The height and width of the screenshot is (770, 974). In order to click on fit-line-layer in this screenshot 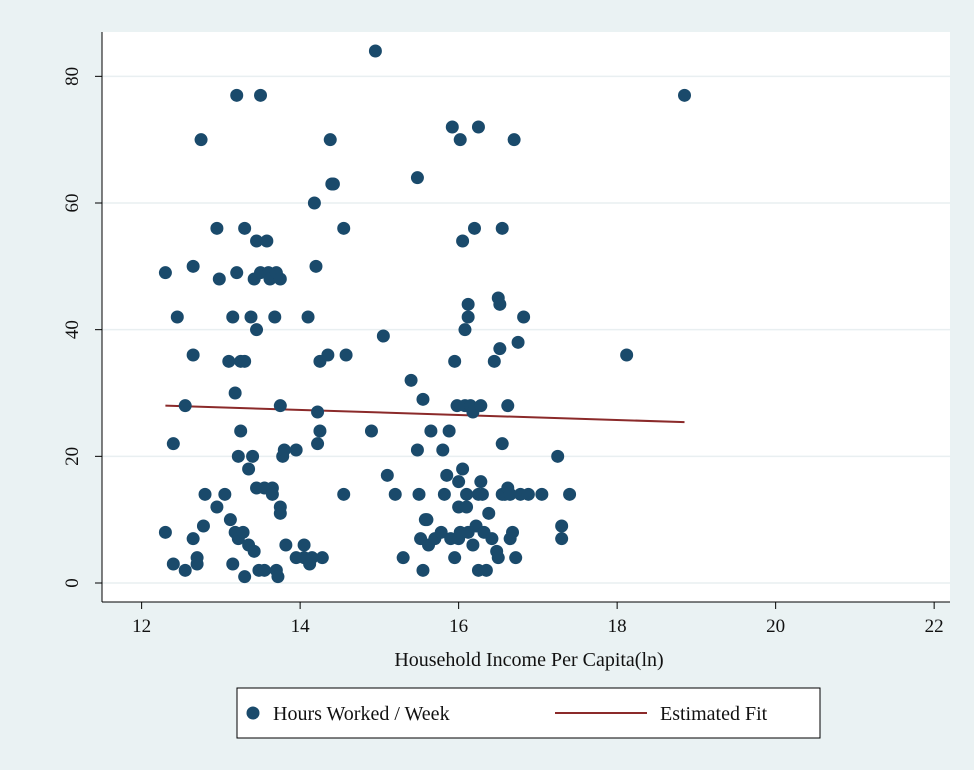, I will do `click(425, 414)`.